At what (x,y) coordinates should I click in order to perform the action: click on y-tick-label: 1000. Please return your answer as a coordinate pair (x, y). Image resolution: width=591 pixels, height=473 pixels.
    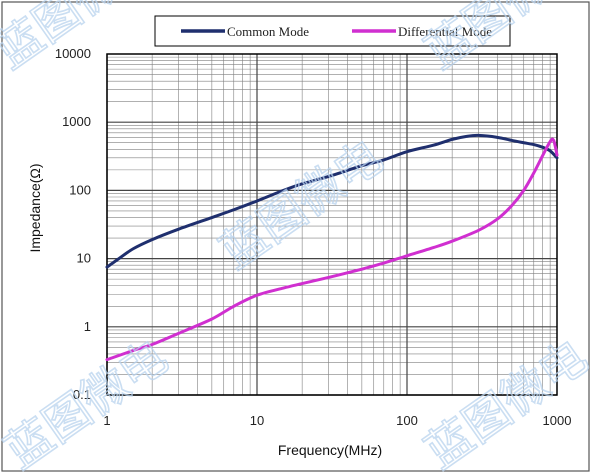
    Looking at the image, I should click on (76, 121).